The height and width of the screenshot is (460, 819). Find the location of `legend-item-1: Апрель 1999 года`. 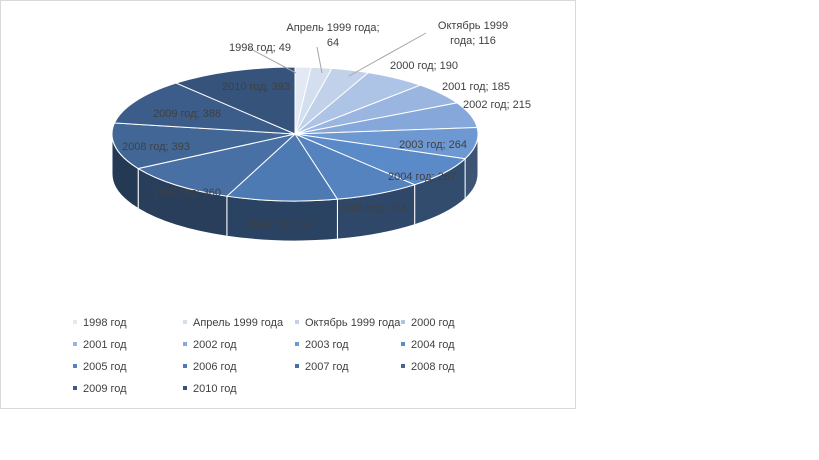

legend-item-1: Апрель 1999 года is located at coordinates (233, 323).